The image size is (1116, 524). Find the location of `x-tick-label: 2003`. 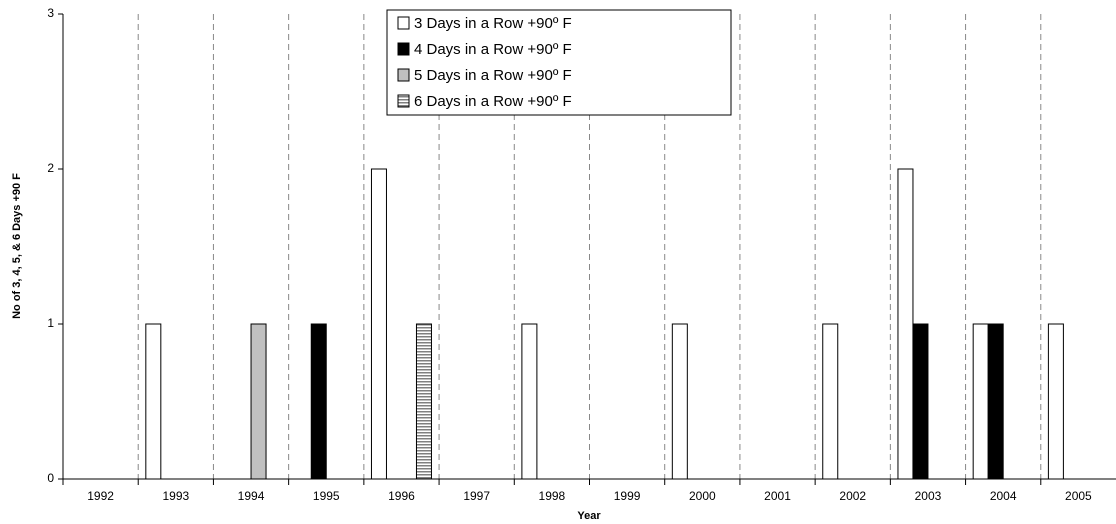

x-tick-label: 2003 is located at coordinates (928, 496).